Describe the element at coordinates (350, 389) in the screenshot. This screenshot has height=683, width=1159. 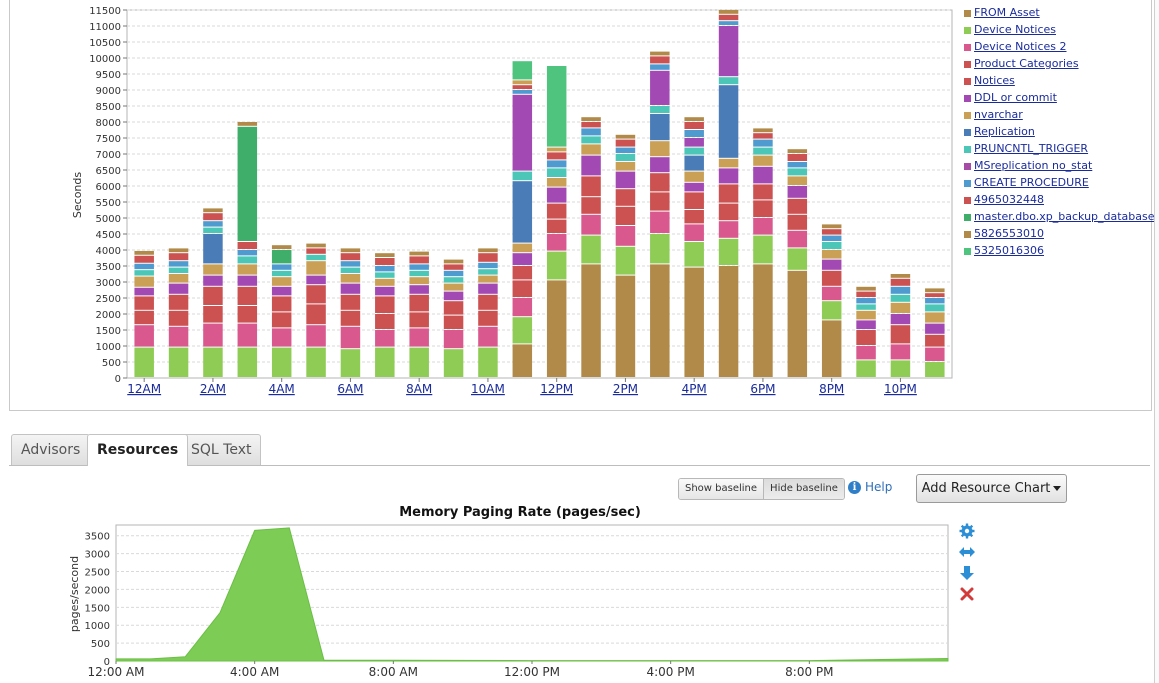
I see `wait-chart-x-tick-label: 6AM` at that location.